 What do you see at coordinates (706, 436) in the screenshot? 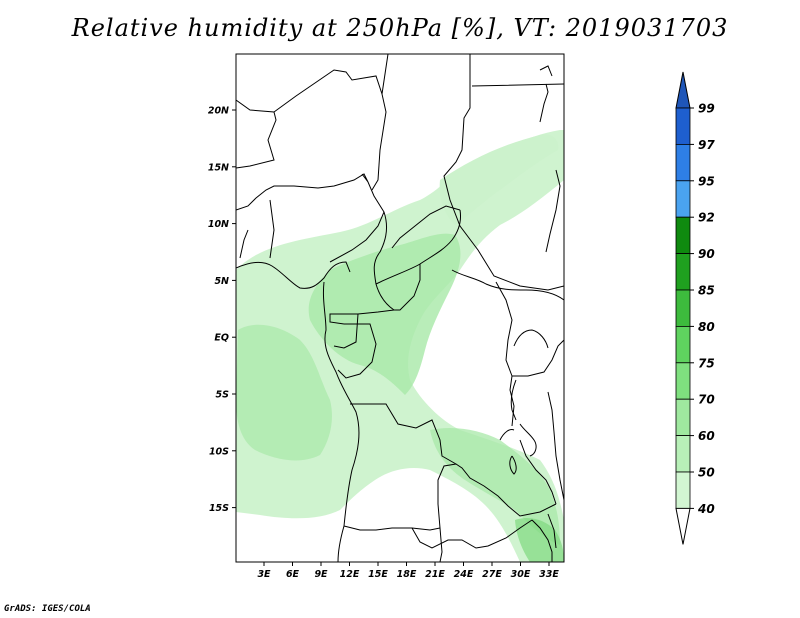
I see `colorbar-label: 60` at bounding box center [706, 436].